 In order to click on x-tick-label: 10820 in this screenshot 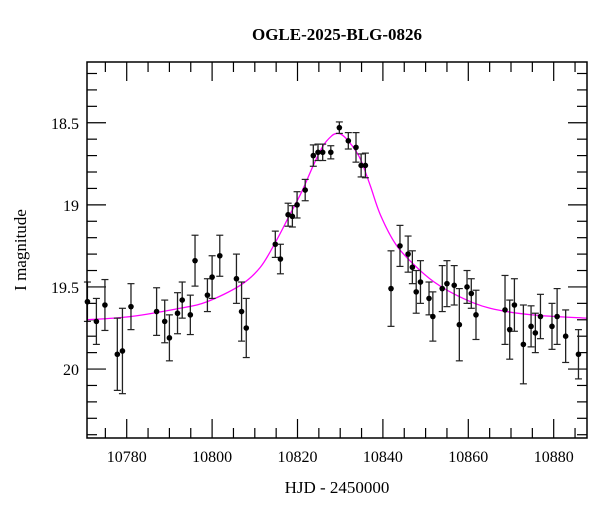, I will do `click(298, 457)`.